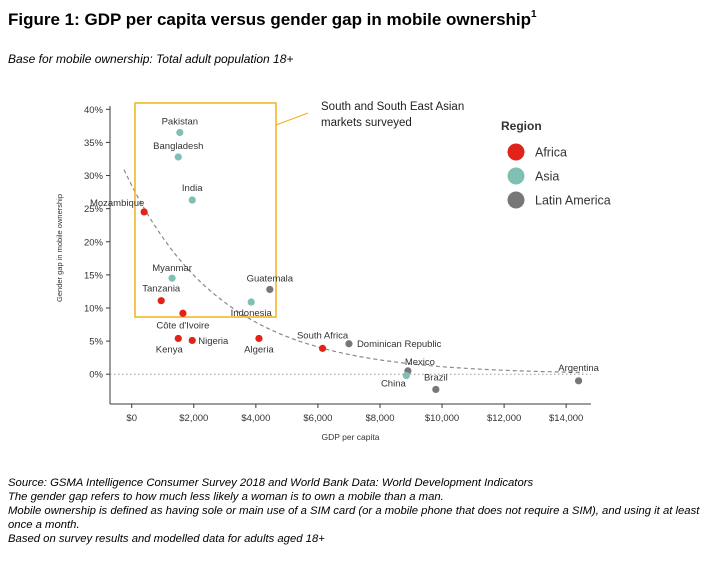 The image size is (725, 564). I want to click on y-tick-label: 10%, so click(94, 308).